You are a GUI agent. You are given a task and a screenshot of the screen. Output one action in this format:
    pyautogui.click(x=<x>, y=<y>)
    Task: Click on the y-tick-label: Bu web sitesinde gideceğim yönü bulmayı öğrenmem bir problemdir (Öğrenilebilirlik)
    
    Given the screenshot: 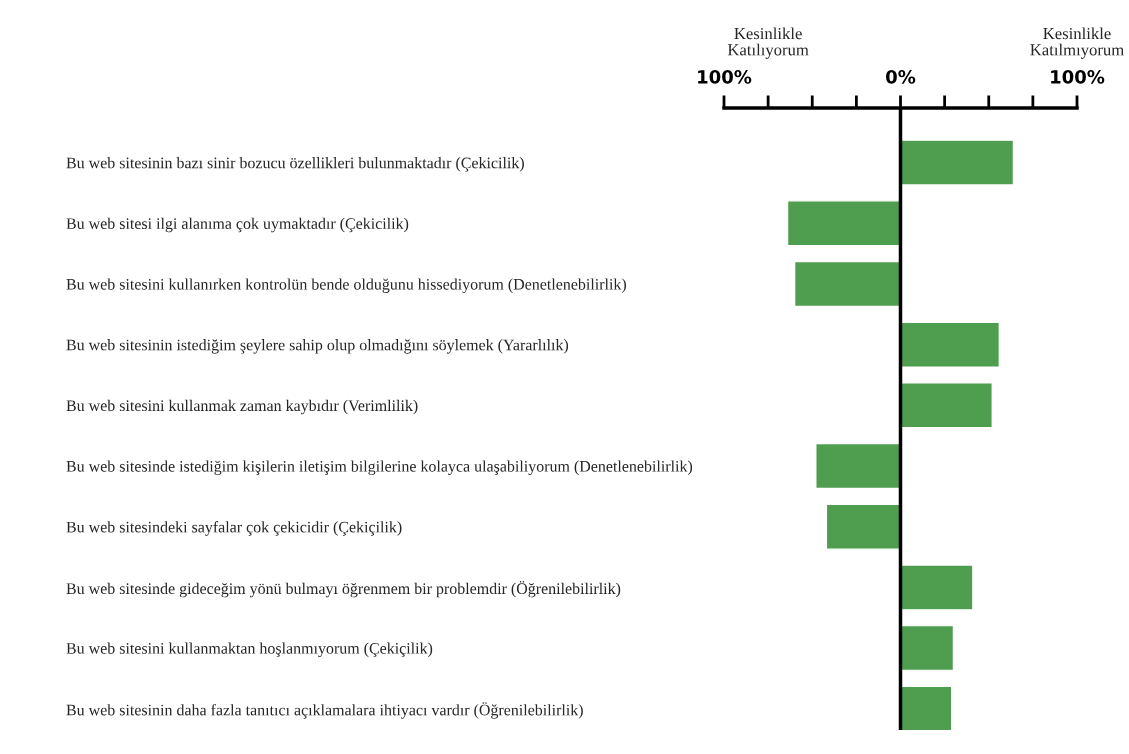 What is the action you would take?
    pyautogui.click(x=343, y=589)
    